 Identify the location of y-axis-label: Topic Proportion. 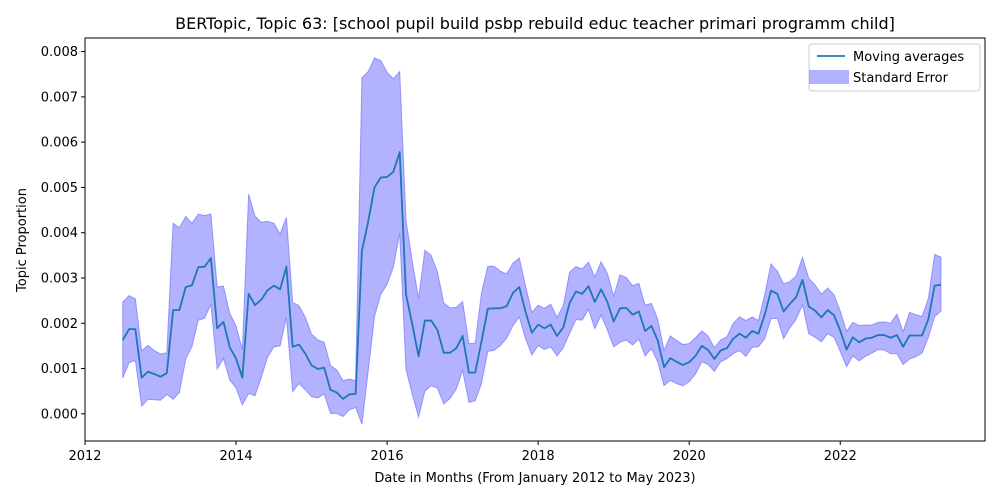
(22, 240).